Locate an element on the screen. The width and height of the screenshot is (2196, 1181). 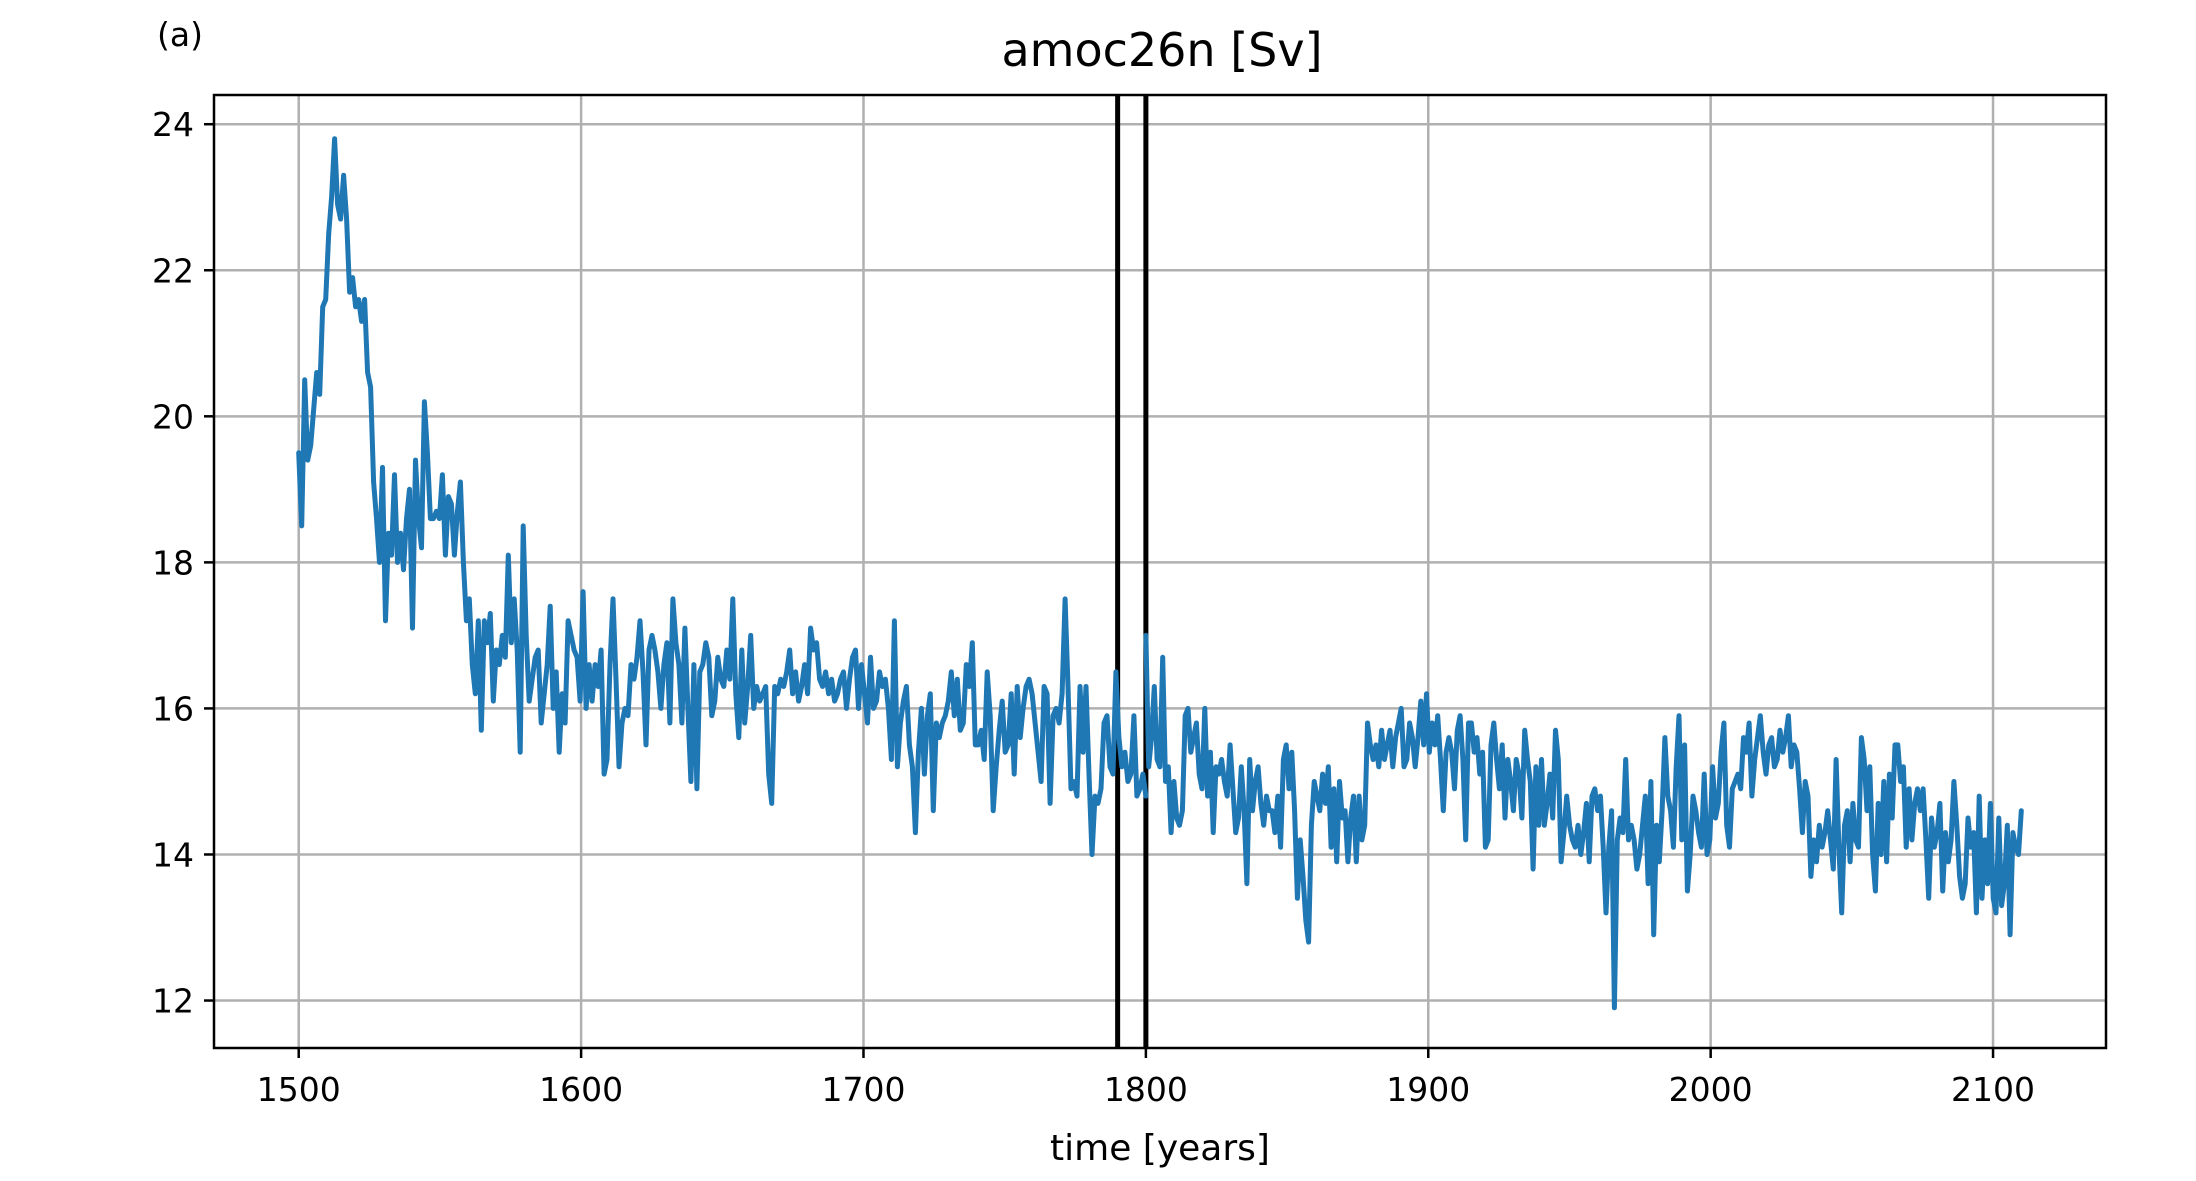
x-tick-label: 1500 is located at coordinates (299, 1089).